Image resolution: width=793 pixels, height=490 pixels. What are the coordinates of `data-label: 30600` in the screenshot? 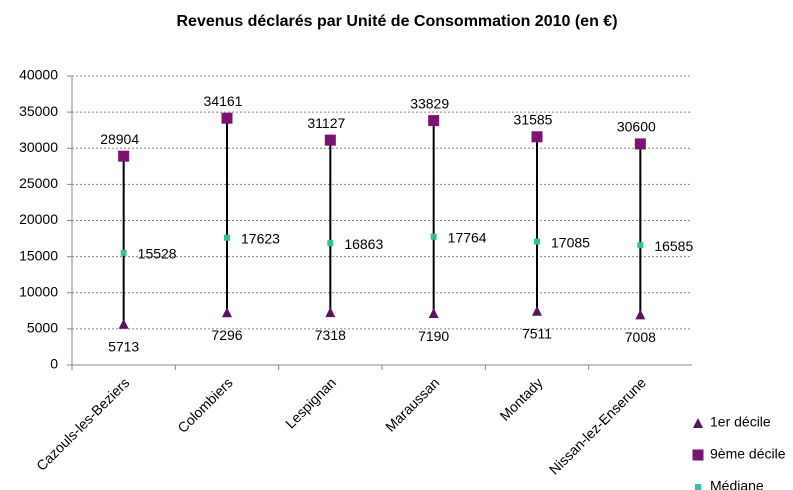 It's located at (636, 127).